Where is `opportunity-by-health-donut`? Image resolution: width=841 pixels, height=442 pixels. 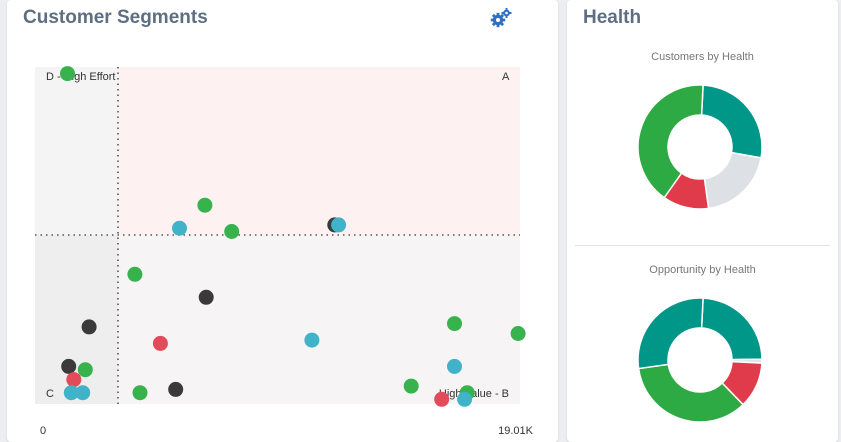
opportunity-by-health-donut is located at coordinates (700, 360).